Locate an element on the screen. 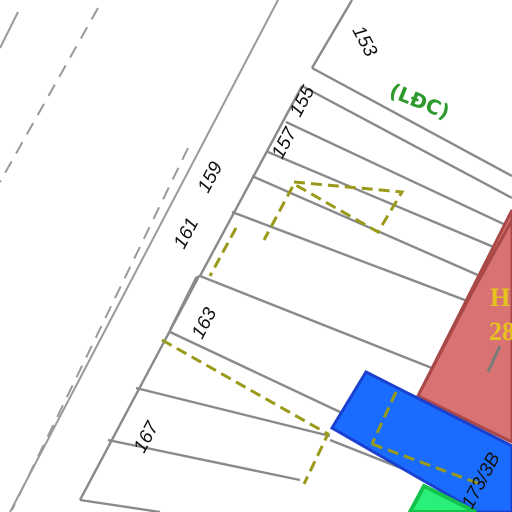 This screenshot has height=512, width=512. parcel-165-divider is located at coordinates (233, 412).